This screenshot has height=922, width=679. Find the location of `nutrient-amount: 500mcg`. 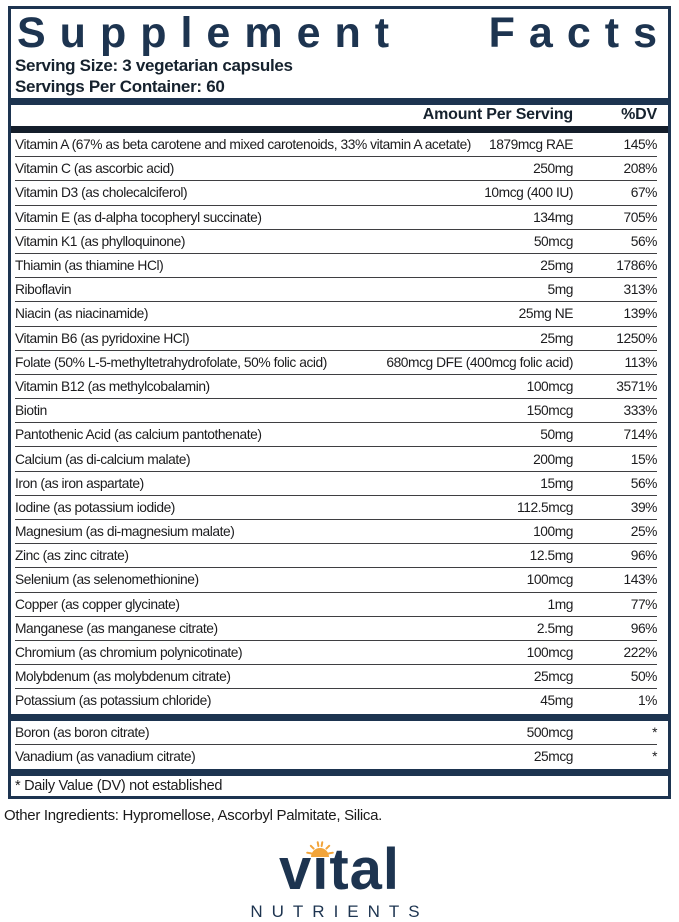

nutrient-amount: 500mcg is located at coordinates (550, 732).